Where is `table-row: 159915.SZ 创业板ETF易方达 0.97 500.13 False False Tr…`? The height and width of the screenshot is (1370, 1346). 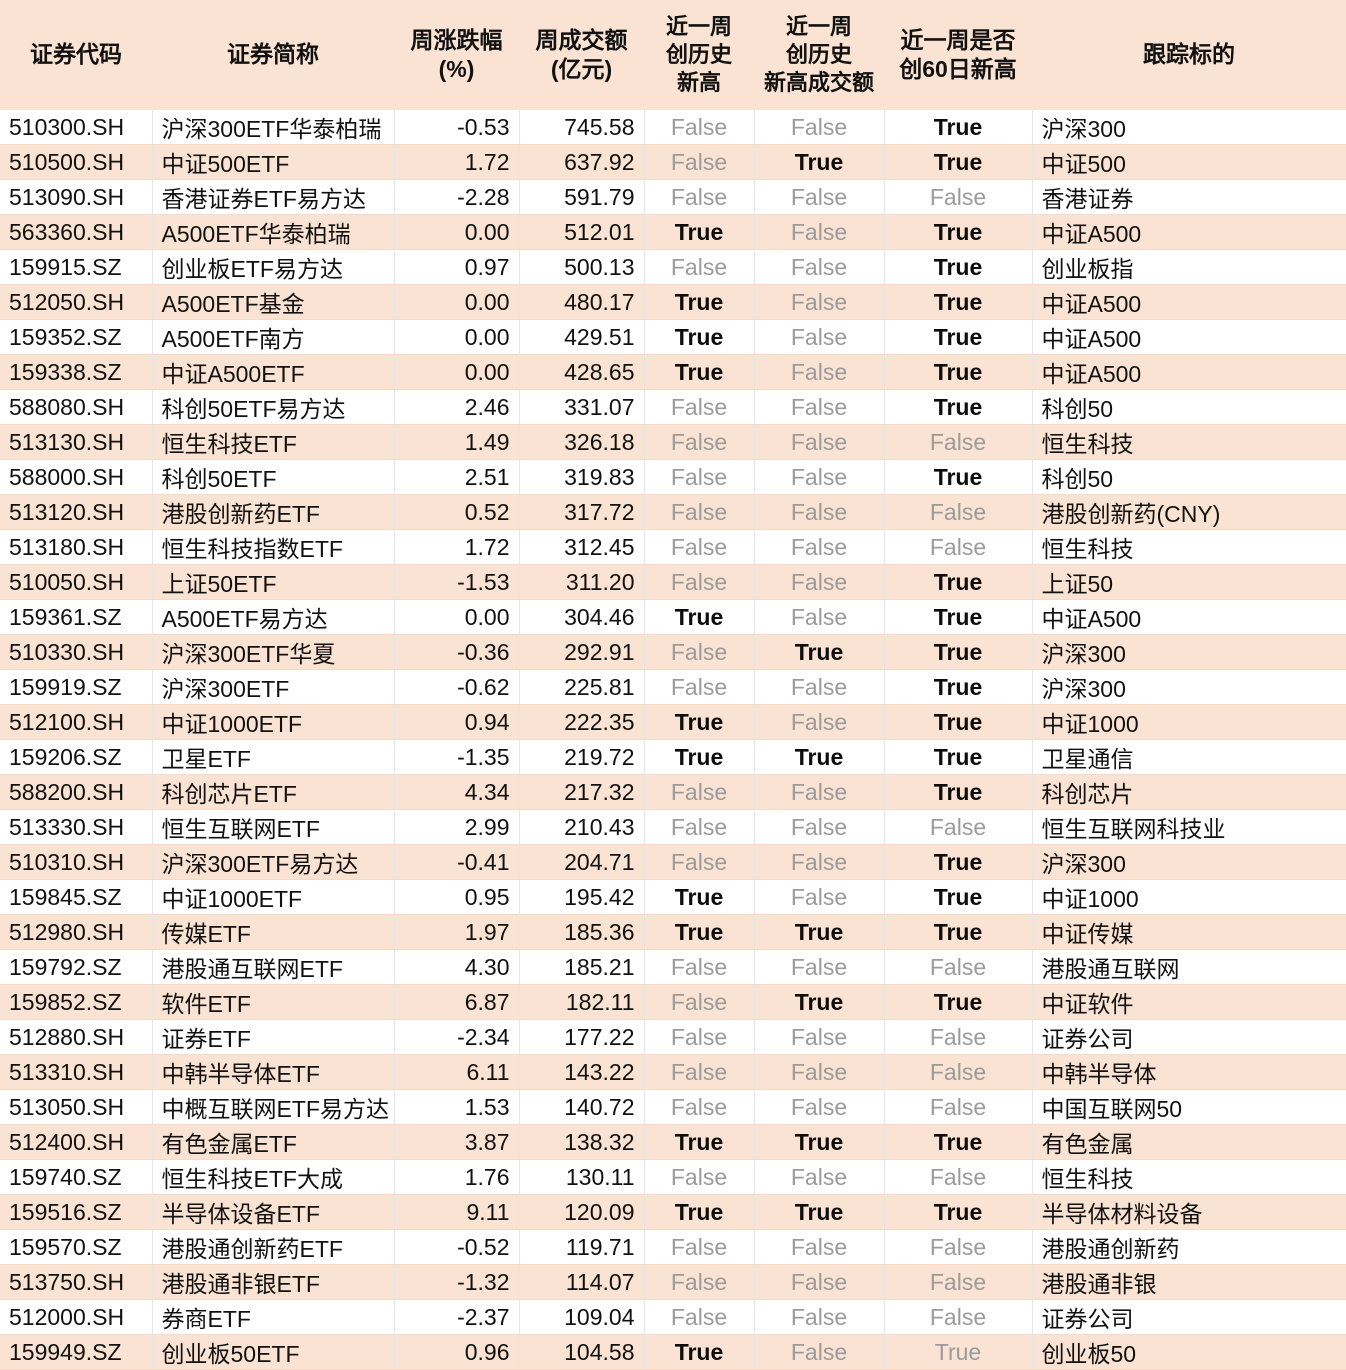 table-row: 159915.SZ 创业板ETF易方达 0.97 500.13 False False Tr… is located at coordinates (673, 267).